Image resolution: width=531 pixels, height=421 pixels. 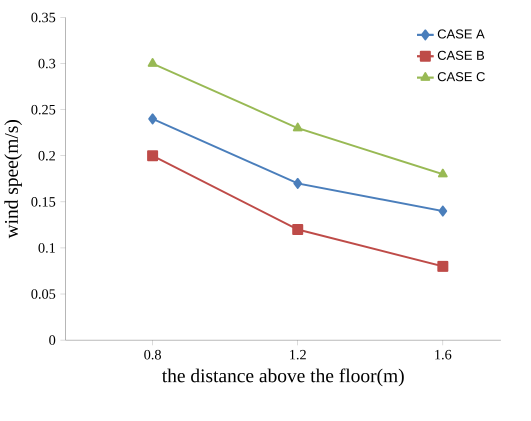 I want to click on x-axis-title: the distance above the floor(m), so click(x=283, y=377).